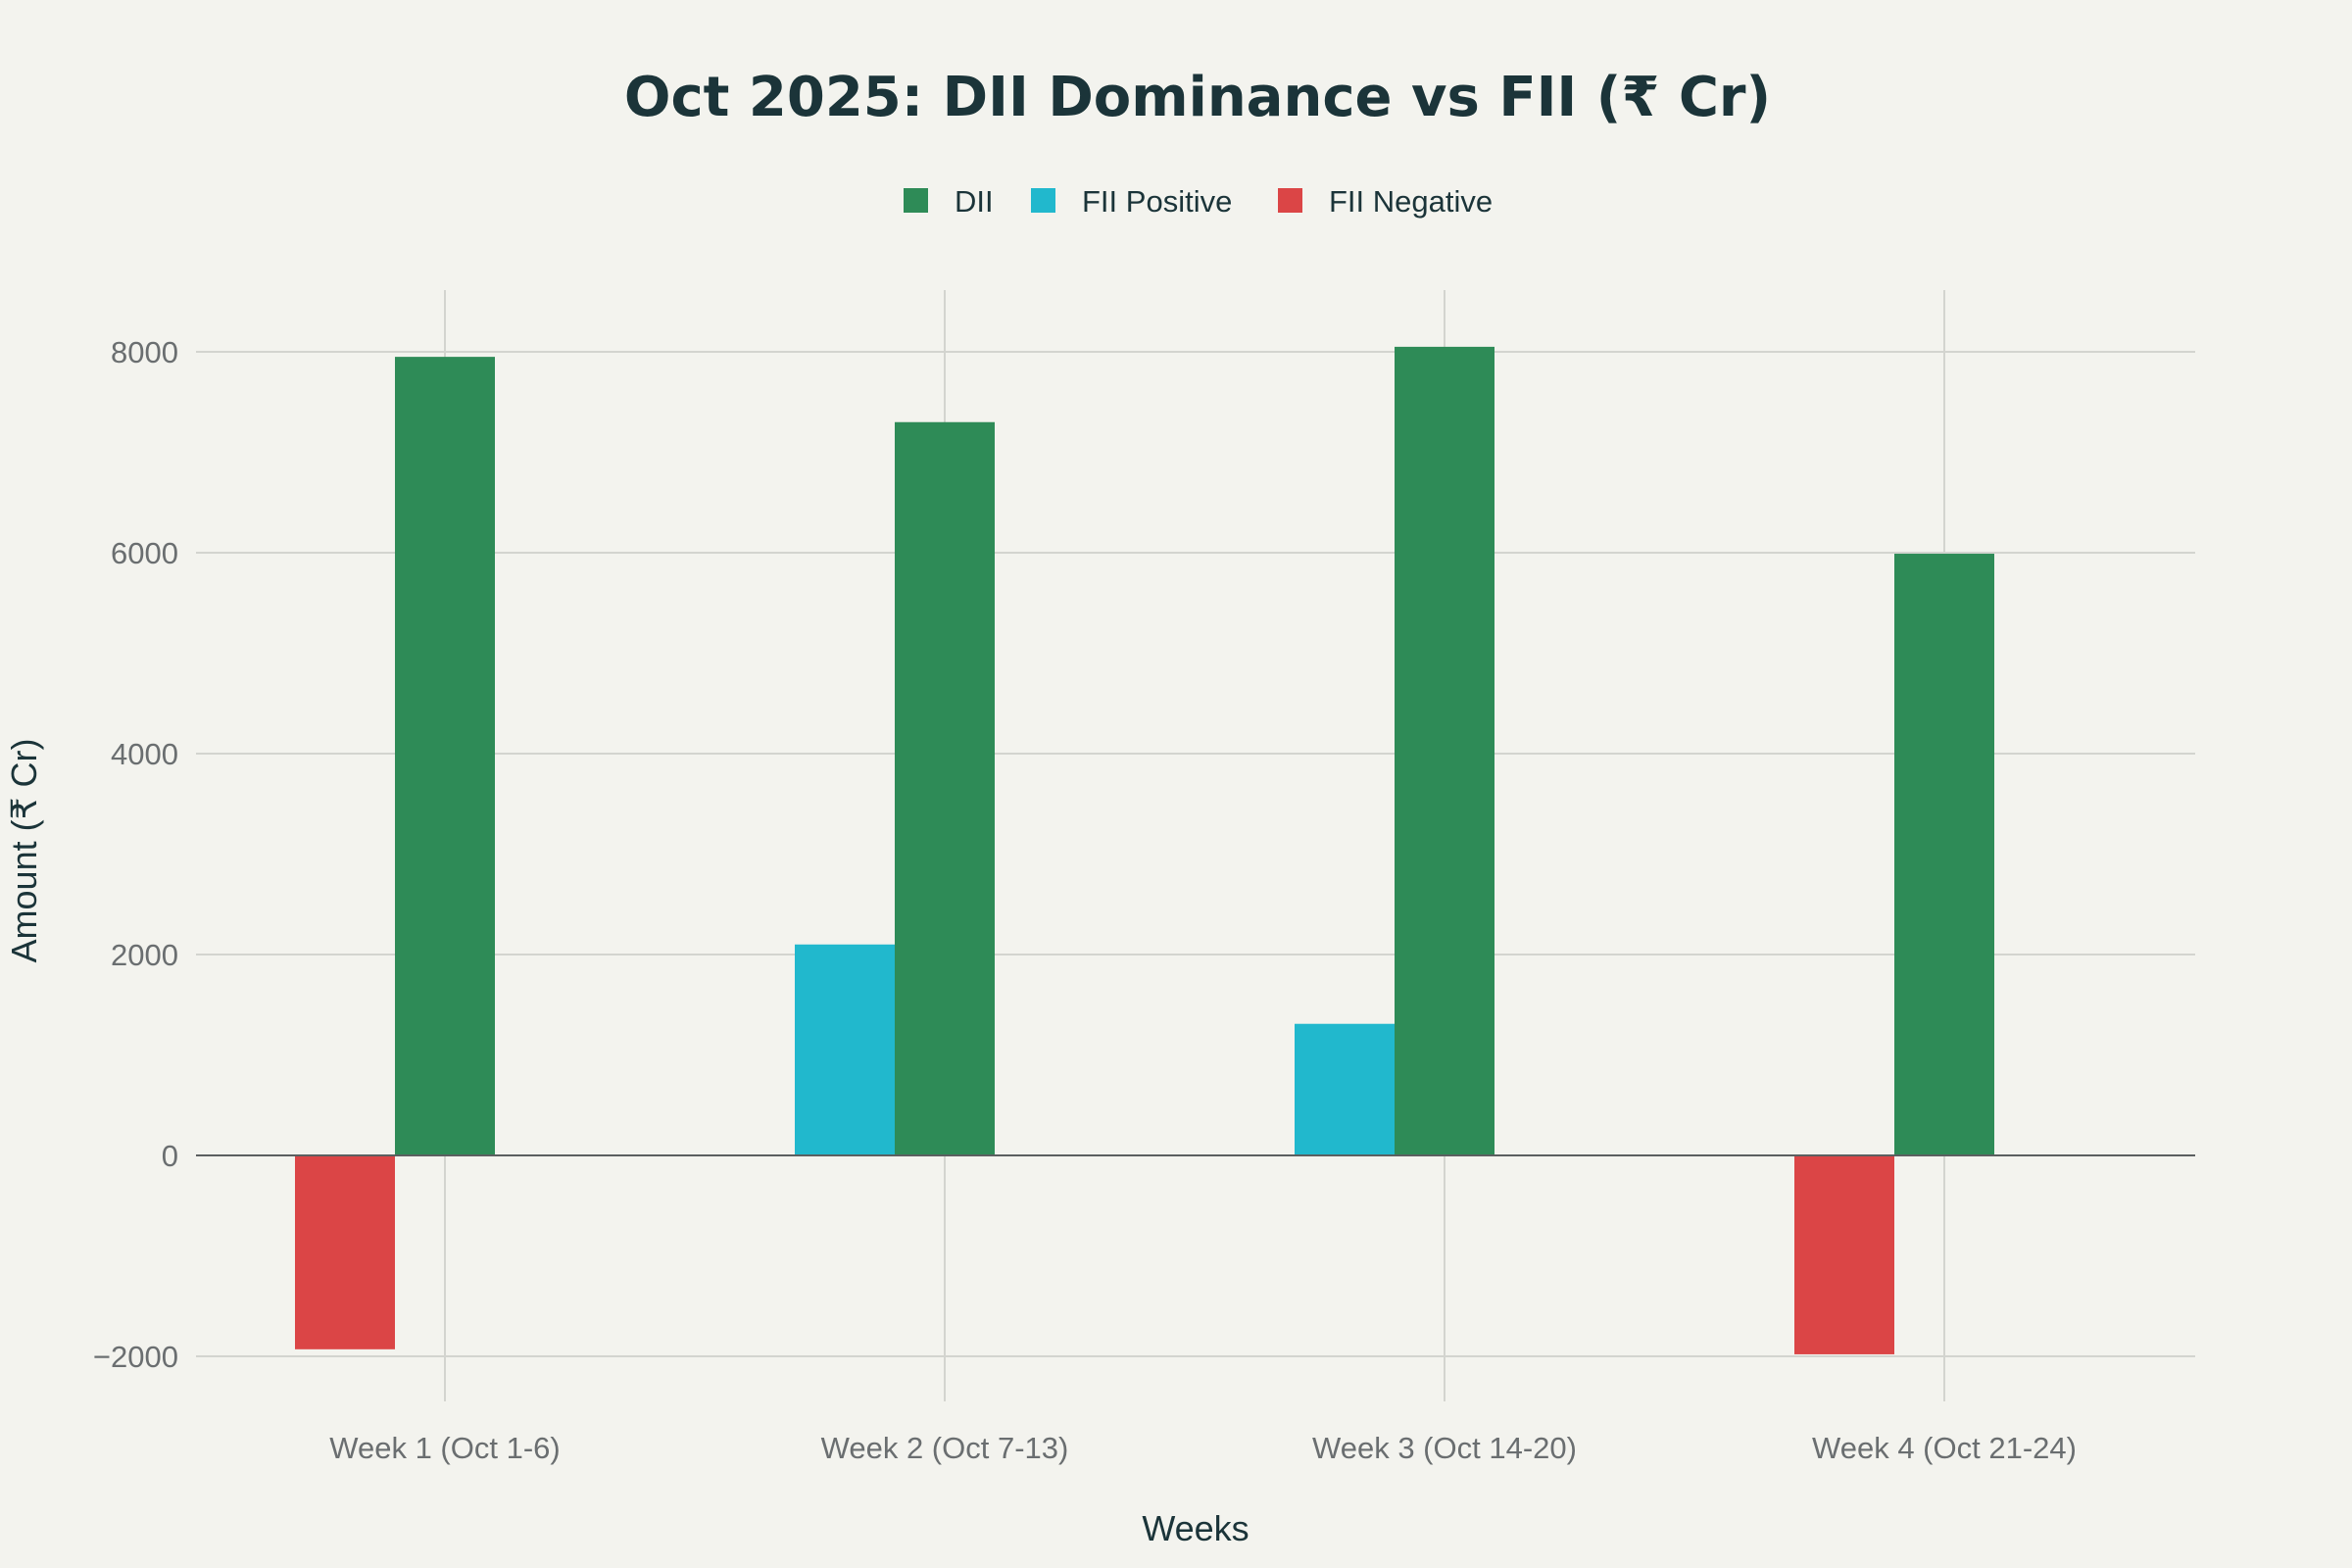  I want to click on chart-title: Oct 2025: DII Dominance vs FII (₹ Cr), so click(1197, 97).